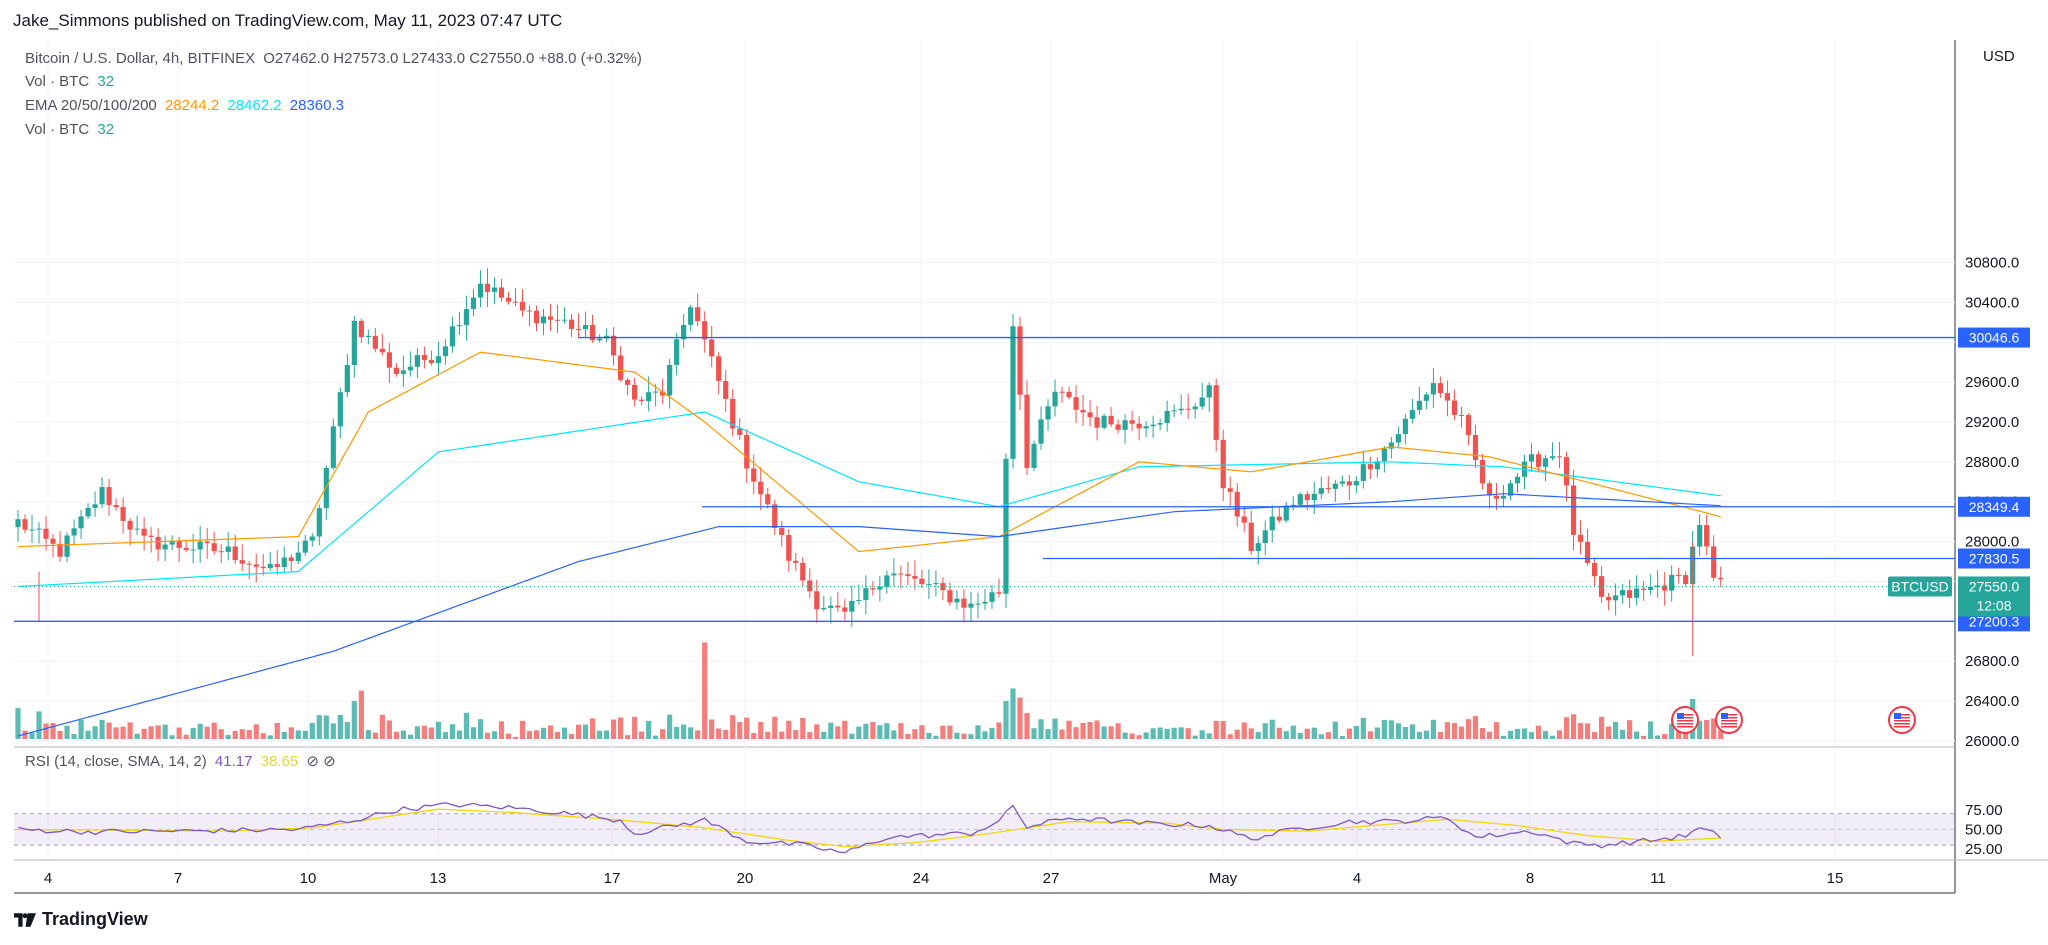  Describe the element at coordinates (1530, 878) in the screenshot. I see `time-axis-tick: 8` at that location.